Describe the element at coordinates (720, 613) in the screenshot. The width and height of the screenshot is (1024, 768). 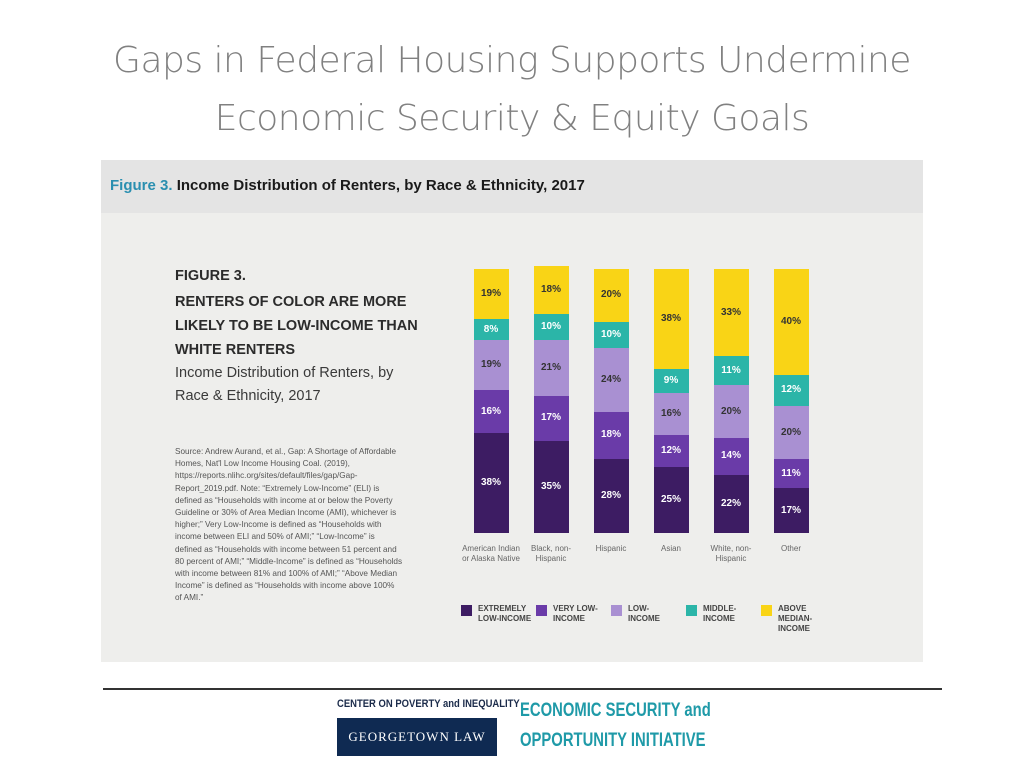
I see `legend-label: MIDDLE-INCOME` at that location.